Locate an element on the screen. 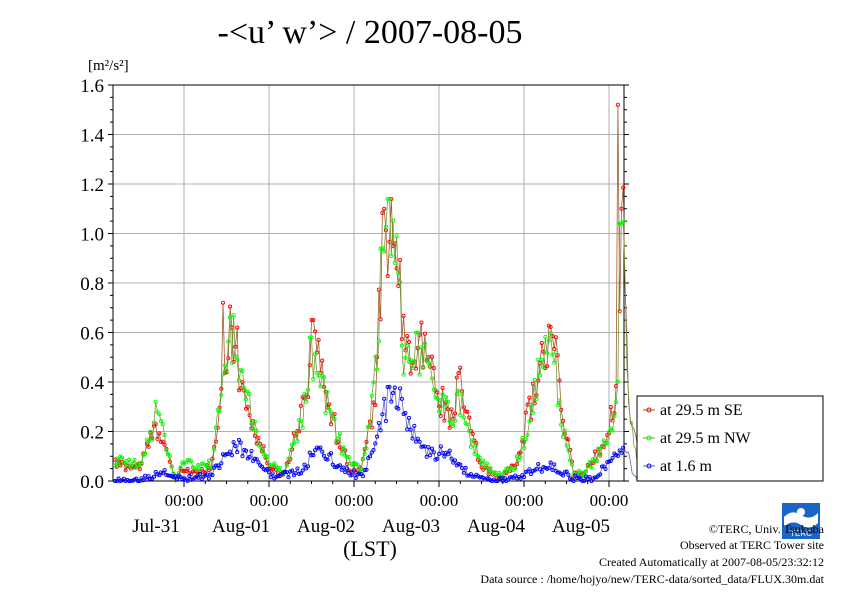 The height and width of the screenshot is (595, 842). y-tick-label: 1.4 is located at coordinates (92, 136).